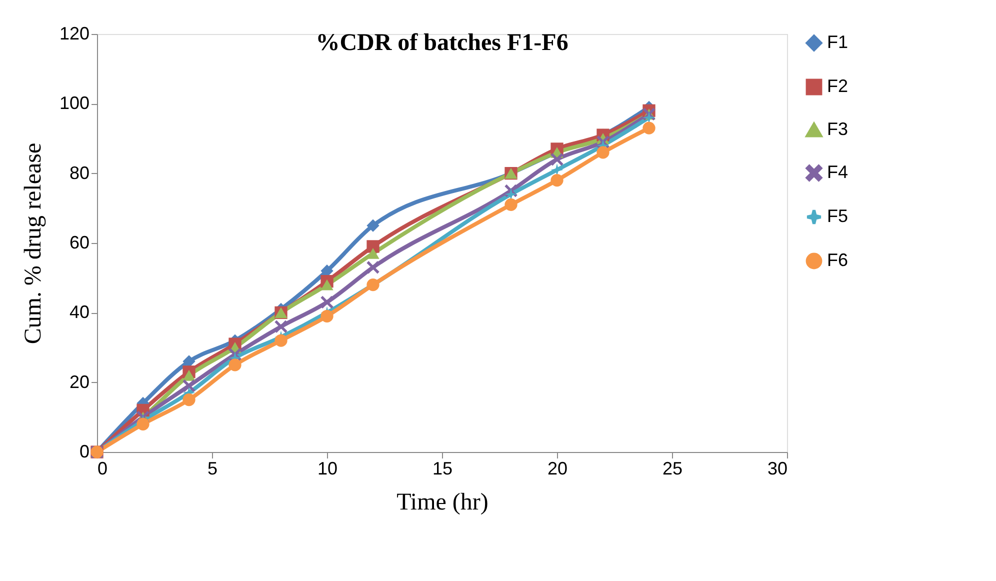  What do you see at coordinates (837, 42) in the screenshot?
I see `legend-label: F1` at bounding box center [837, 42].